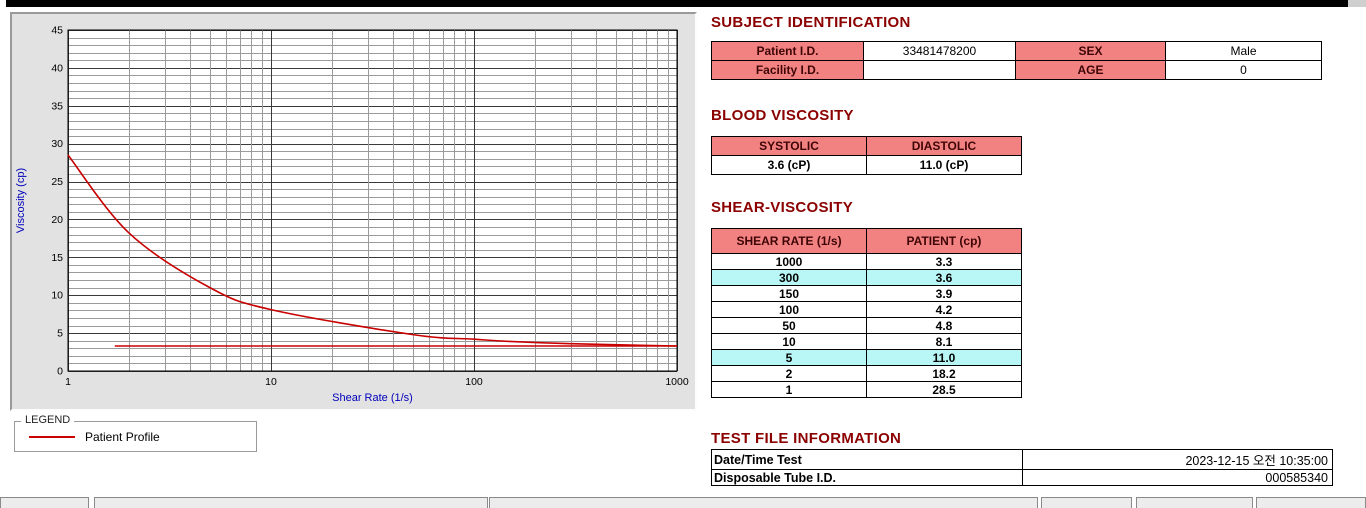  I want to click on legend-title: LEGEND, so click(48, 420).